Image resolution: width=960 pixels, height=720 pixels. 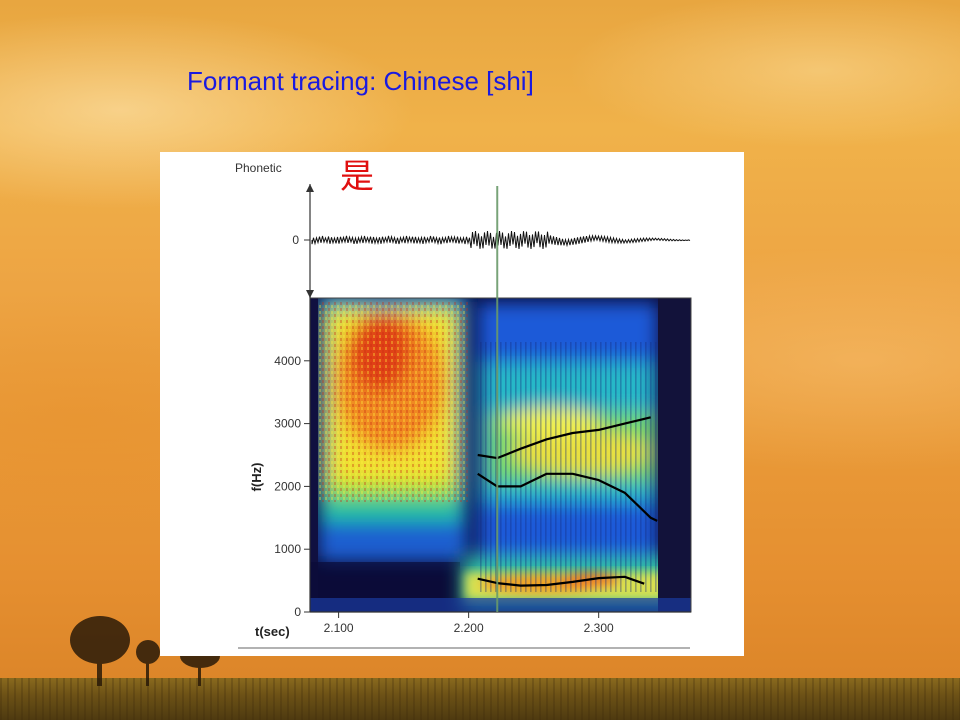 What do you see at coordinates (480, 699) in the screenshot?
I see `background-field` at bounding box center [480, 699].